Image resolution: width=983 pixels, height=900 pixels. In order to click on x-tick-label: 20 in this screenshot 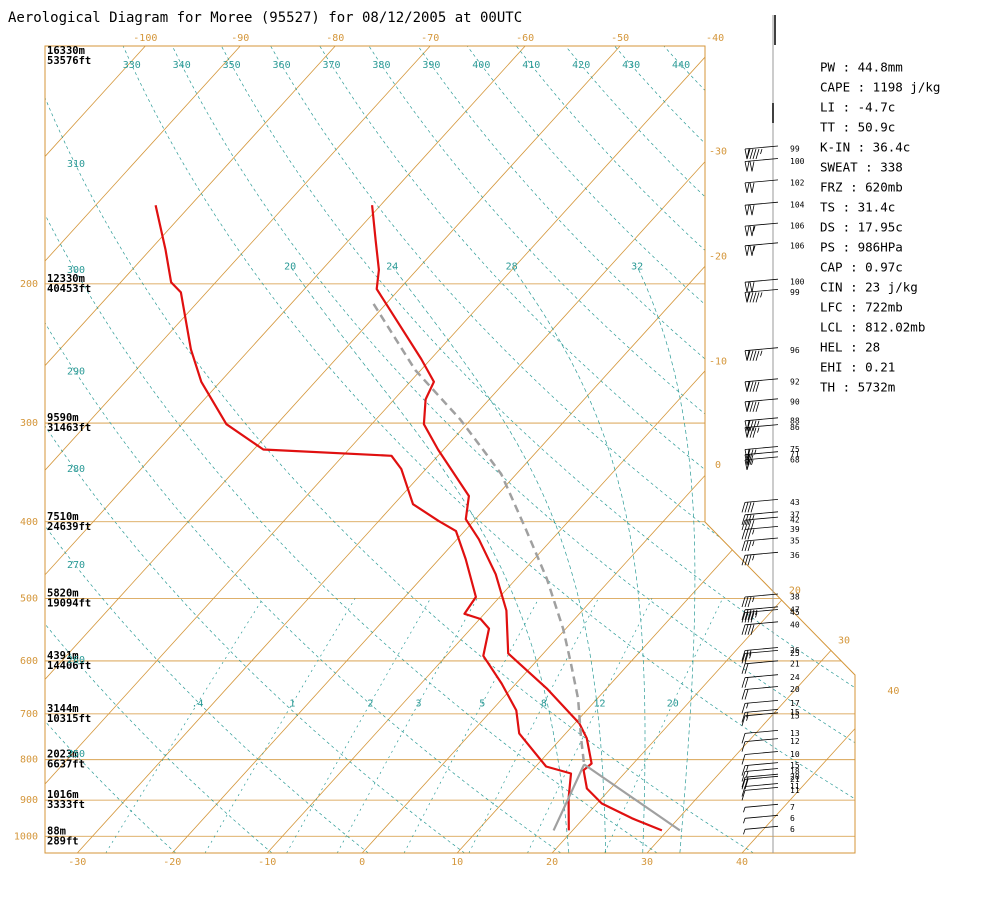, I will do `click(552, 862)`.